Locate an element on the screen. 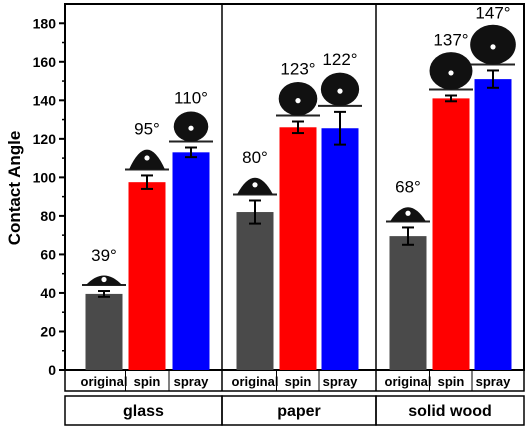 This screenshot has height=428, width=529. group-label: glass is located at coordinates (143, 411).